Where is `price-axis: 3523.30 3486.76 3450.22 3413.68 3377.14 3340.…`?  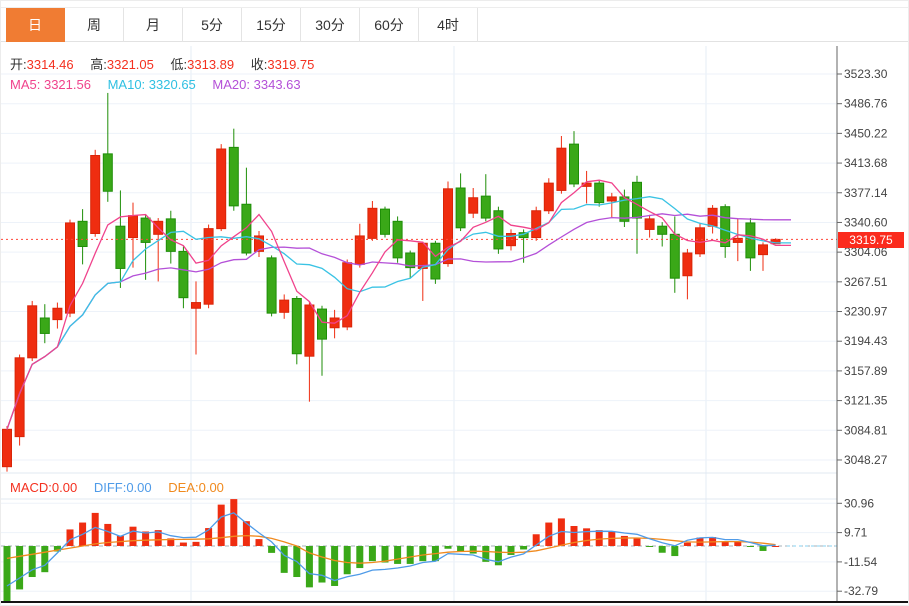
price-axis: 3523.30 3486.76 3450.22 3413.68 3377.14 3340.… is located at coordinates (862, 324).